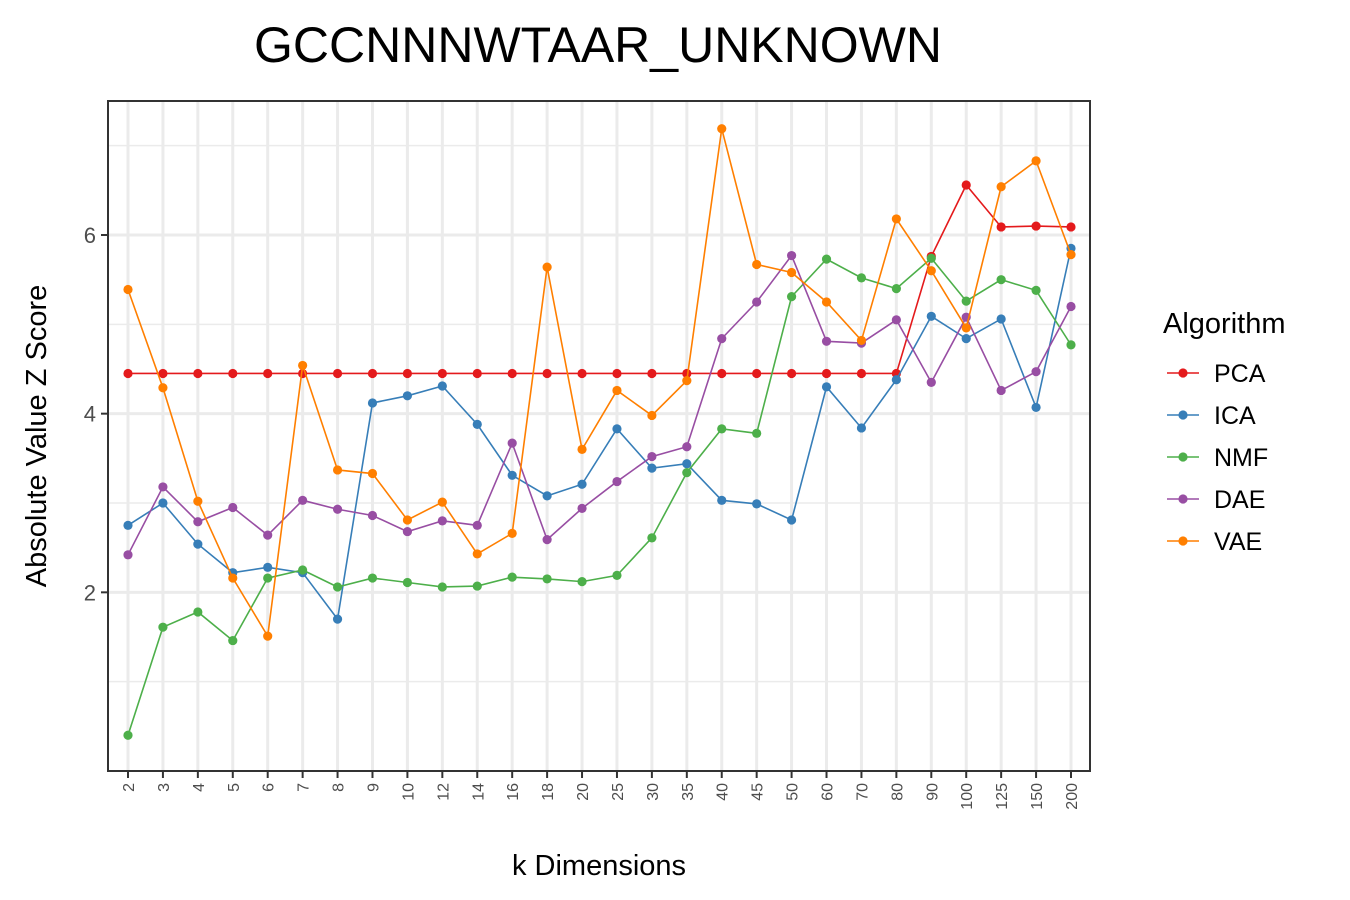  What do you see at coordinates (758, 792) in the screenshot?
I see `x-tick-label: 45` at bounding box center [758, 792].